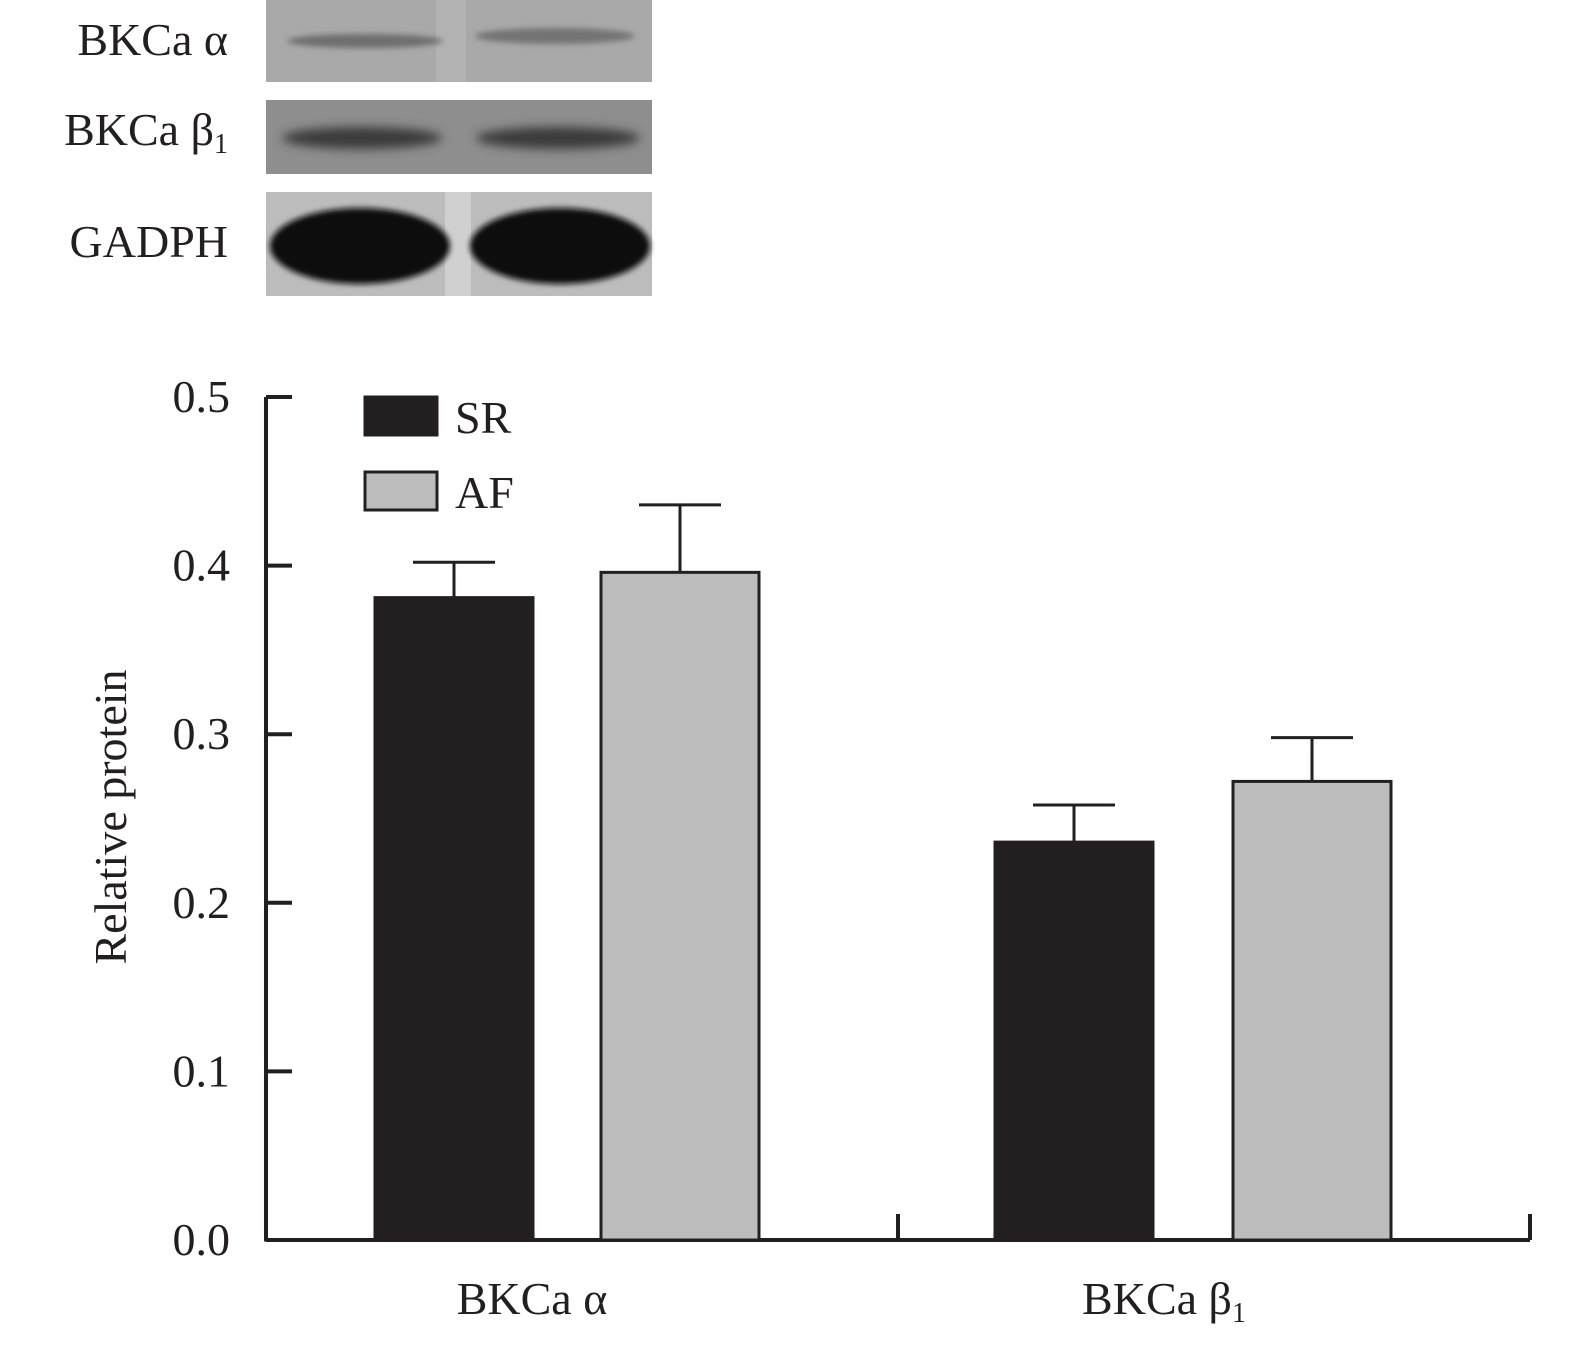  I want to click on blot-strip-bkca-beta1, so click(459, 137).